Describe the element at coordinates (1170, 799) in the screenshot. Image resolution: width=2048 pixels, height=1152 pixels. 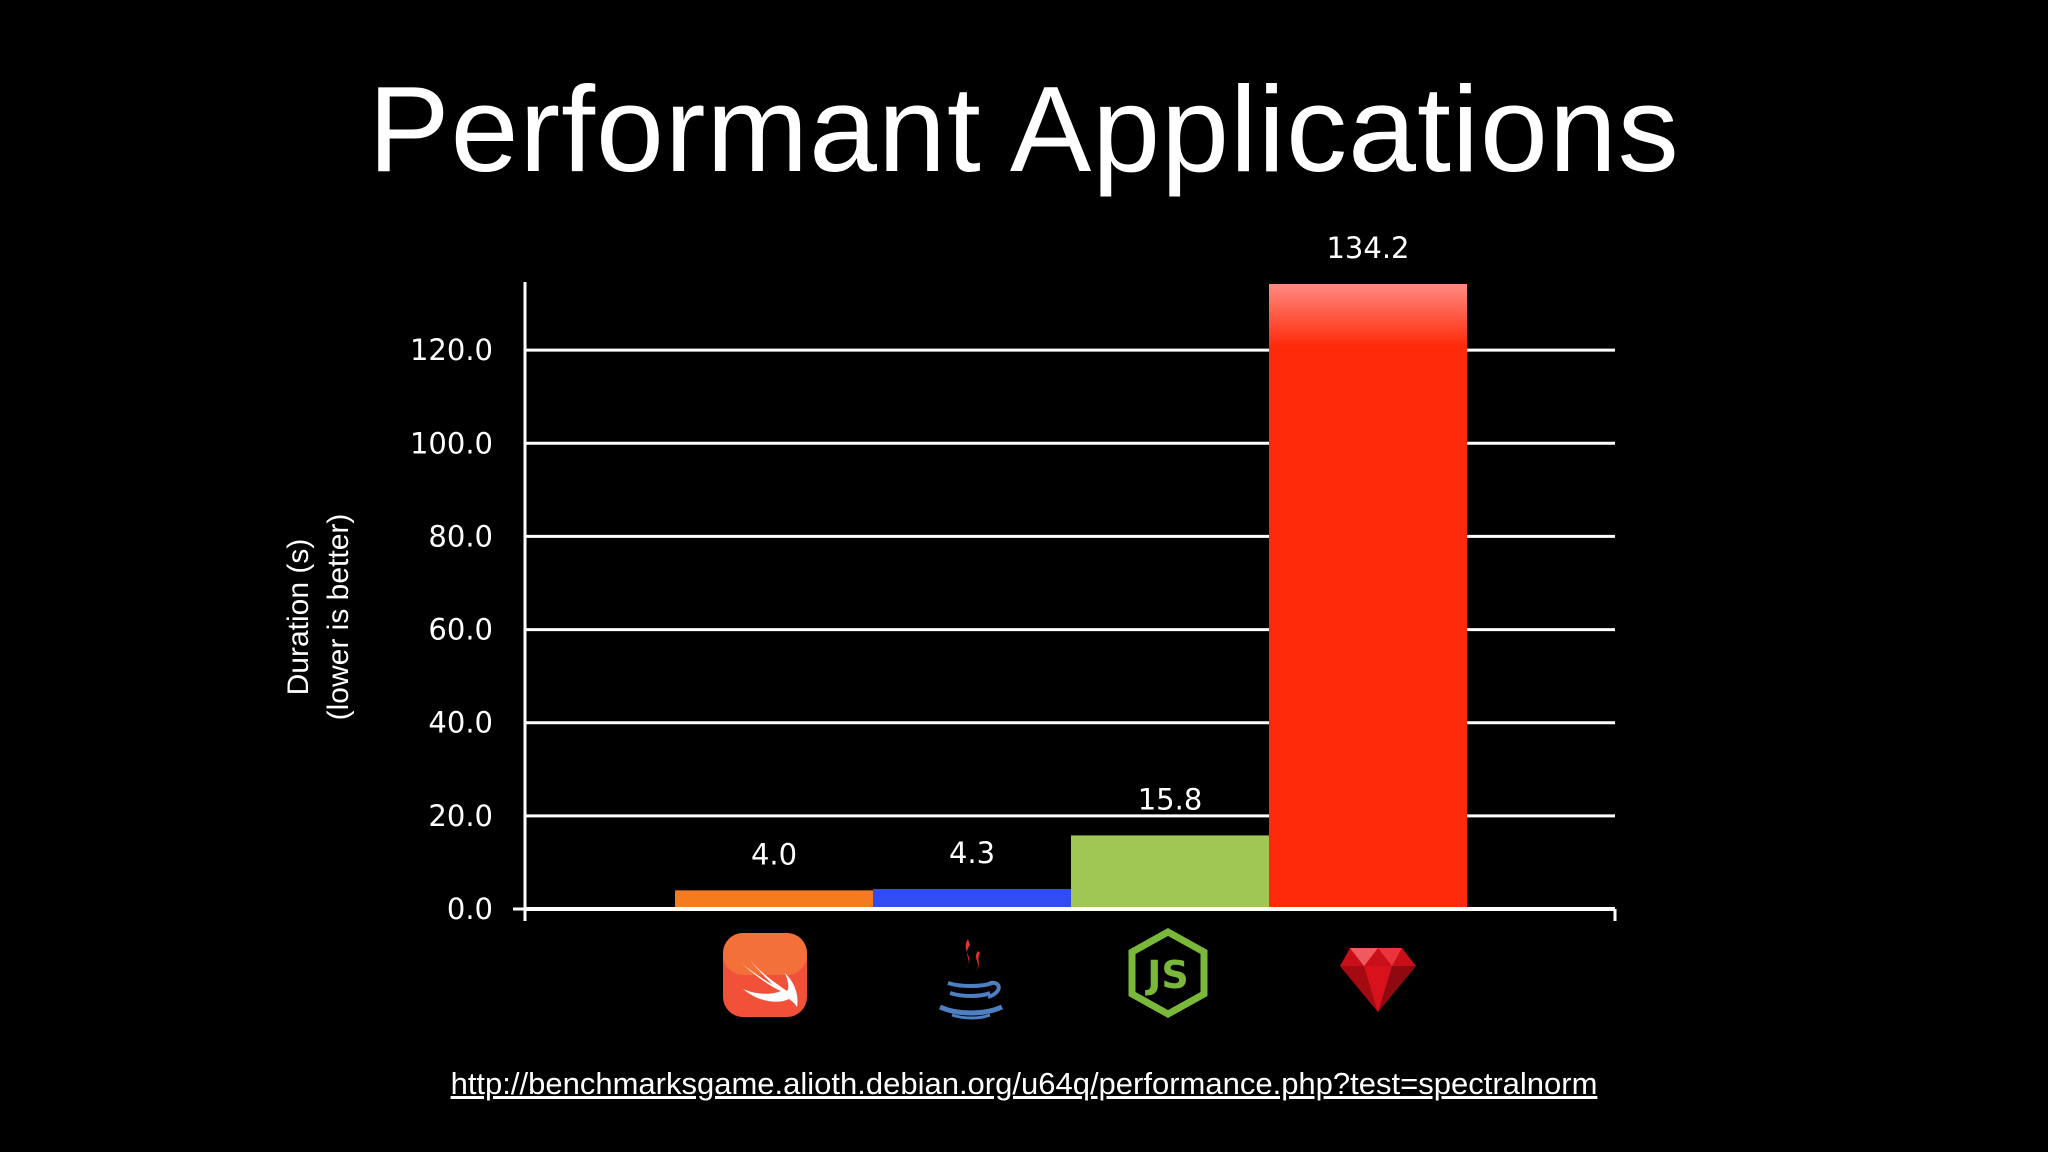
I see `bar-value-label: 15.8` at that location.